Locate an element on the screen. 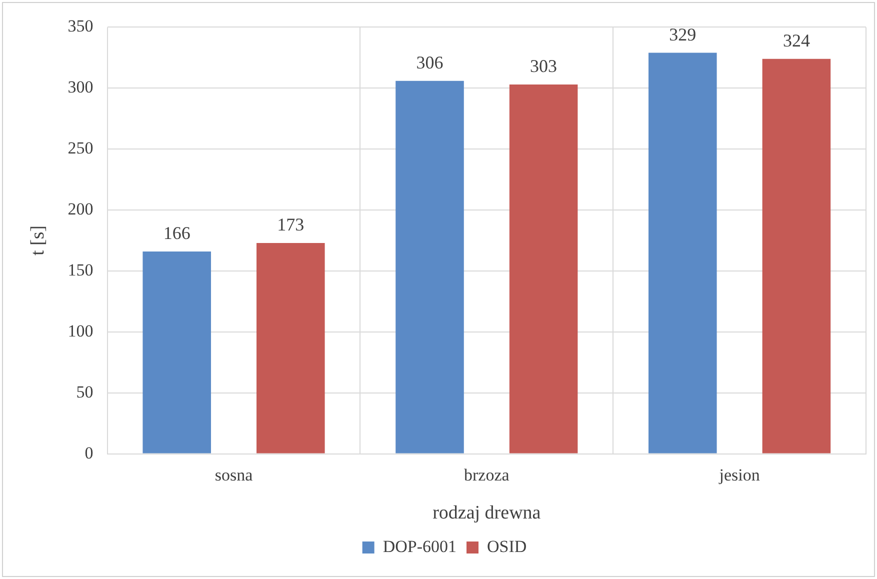 The image size is (877, 579). y-tick-label: 350 is located at coordinates (81, 26).